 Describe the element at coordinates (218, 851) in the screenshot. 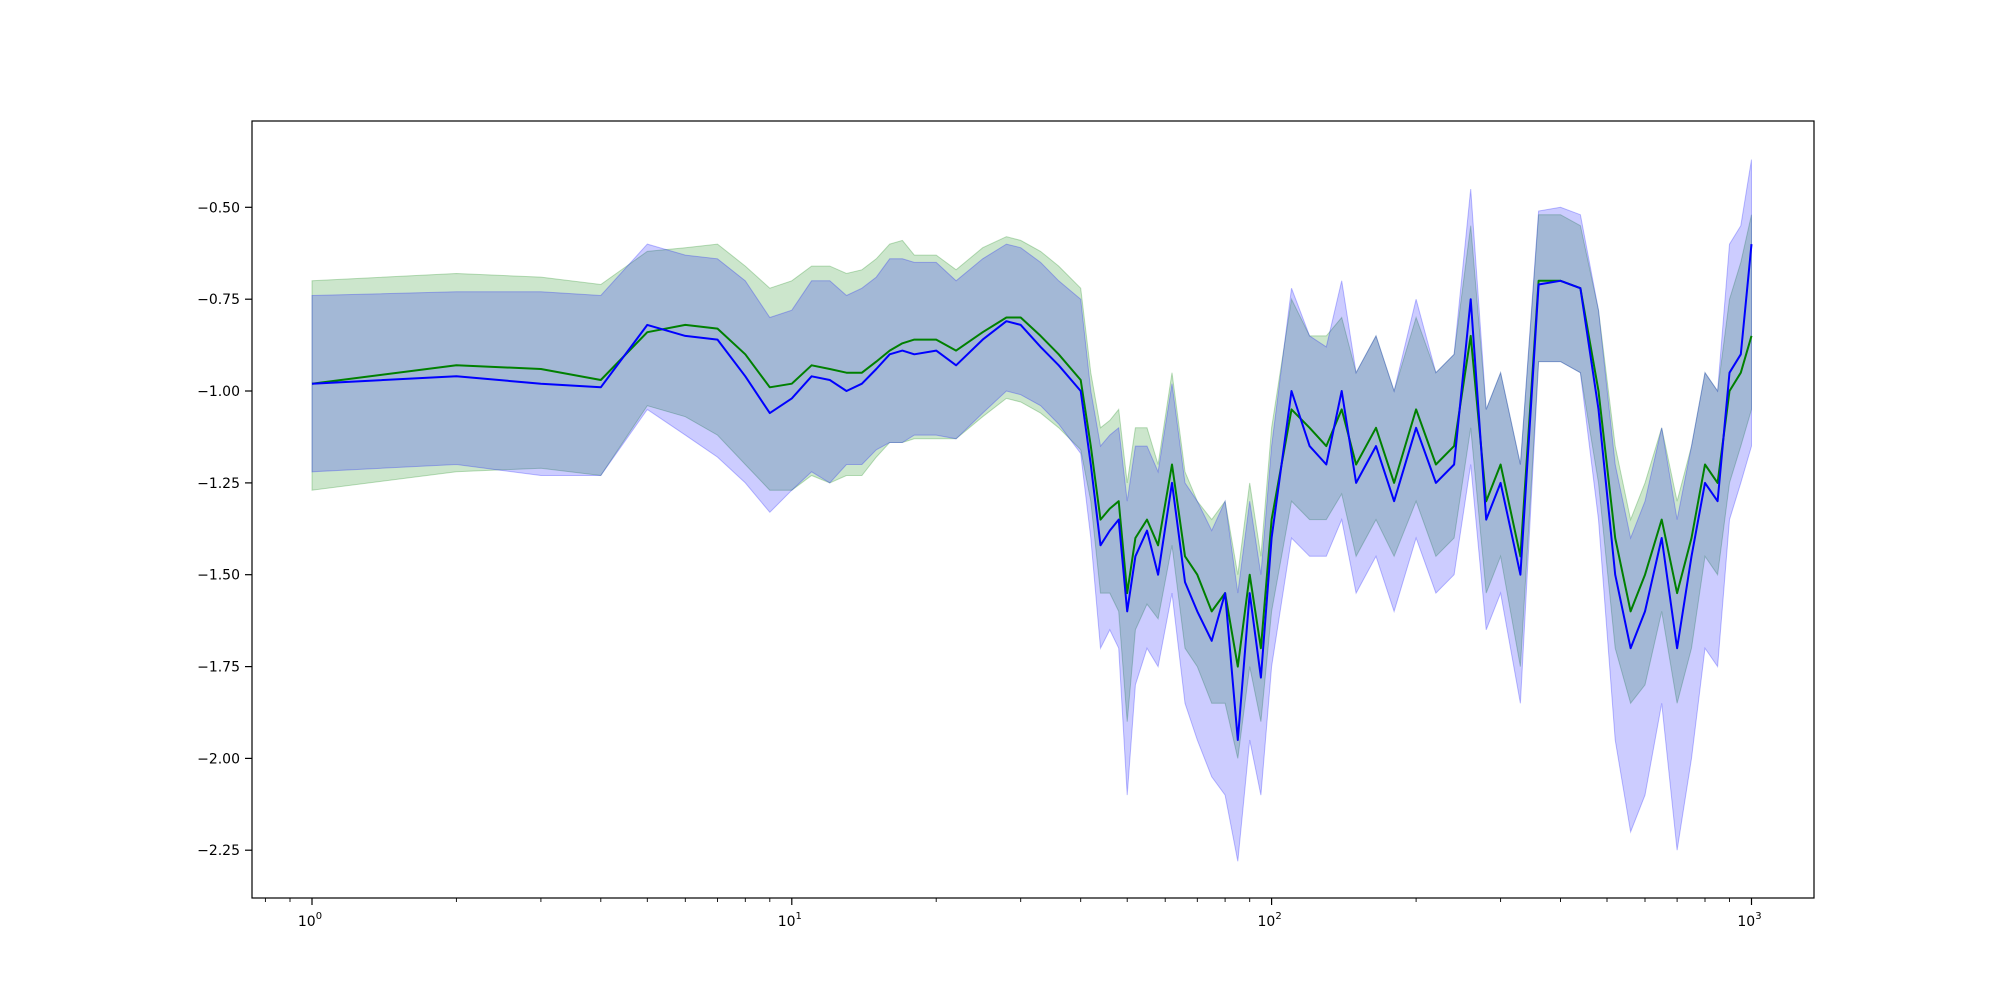

I see `y-tick-label: −2.25` at that location.